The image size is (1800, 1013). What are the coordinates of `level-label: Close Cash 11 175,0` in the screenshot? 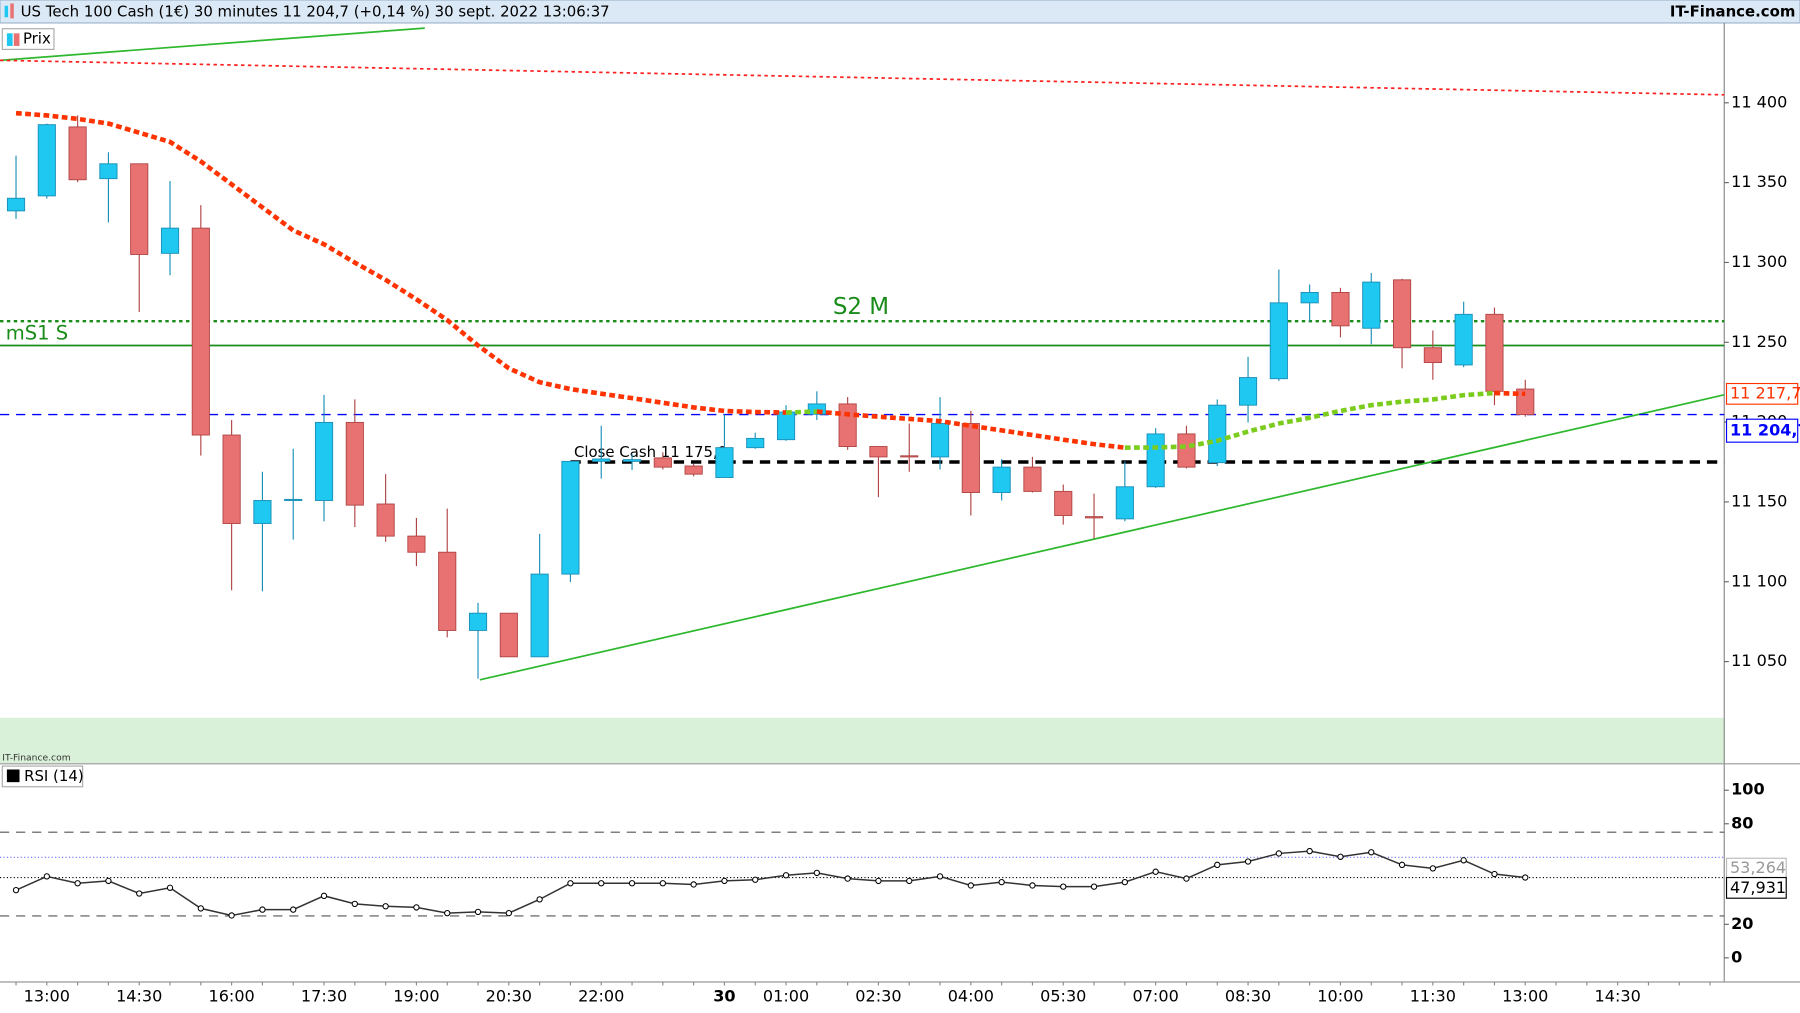 It's located at (650, 452).